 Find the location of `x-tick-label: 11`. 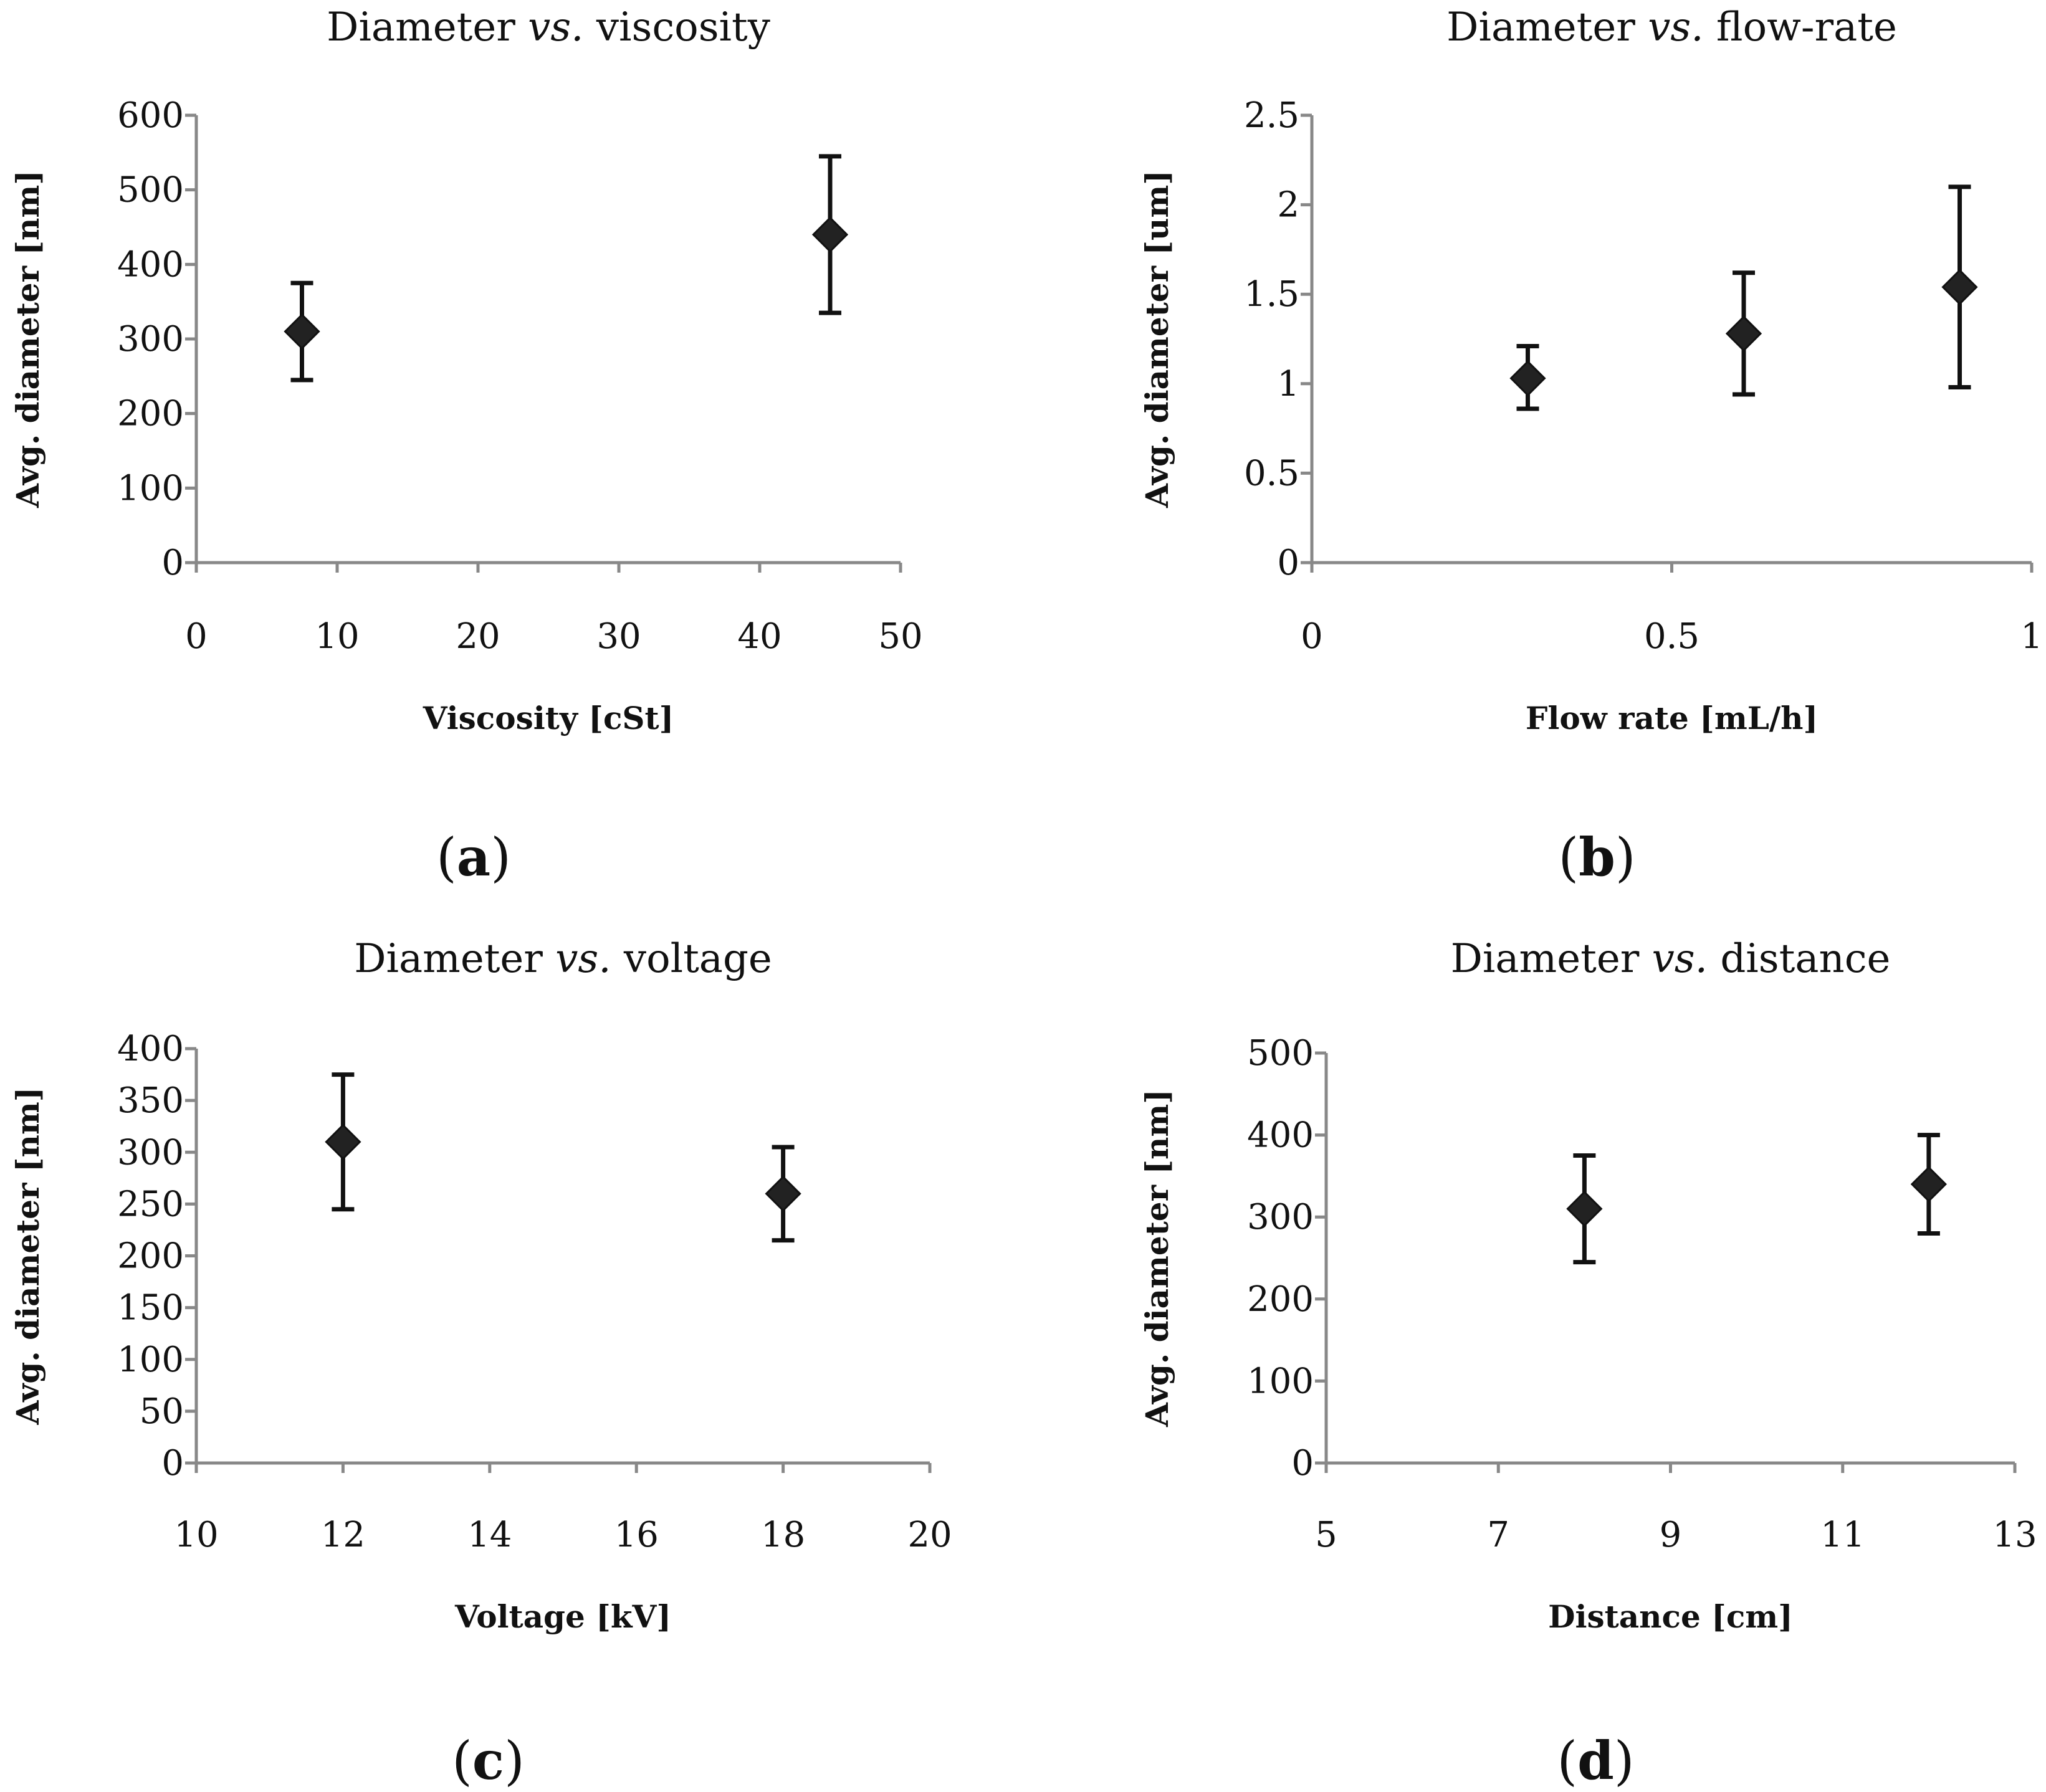

x-tick-label: 11 is located at coordinates (1842, 1535).